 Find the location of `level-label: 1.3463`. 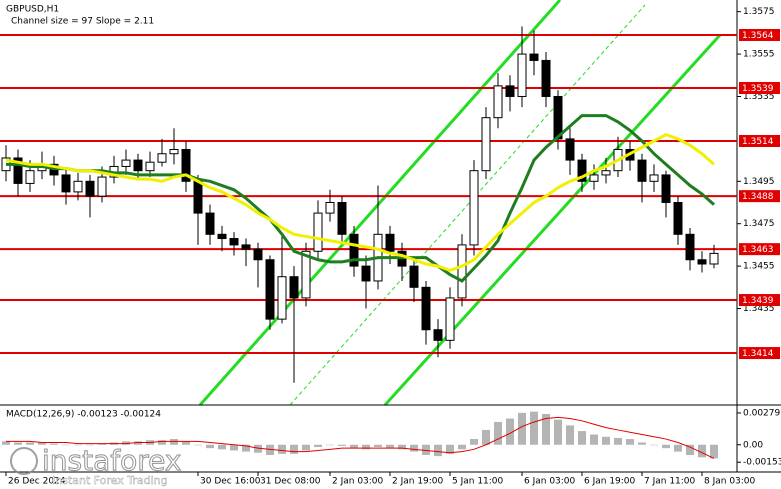

level-label: 1.3463 is located at coordinates (758, 250).